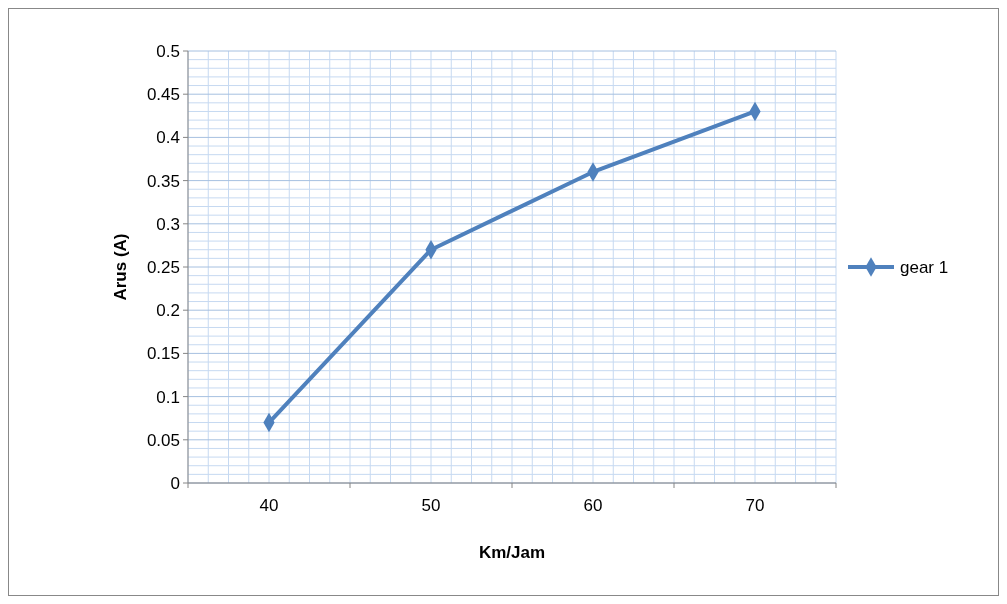 This screenshot has height=604, width=1007. I want to click on y-tick-label: 0.15, so click(163, 354).